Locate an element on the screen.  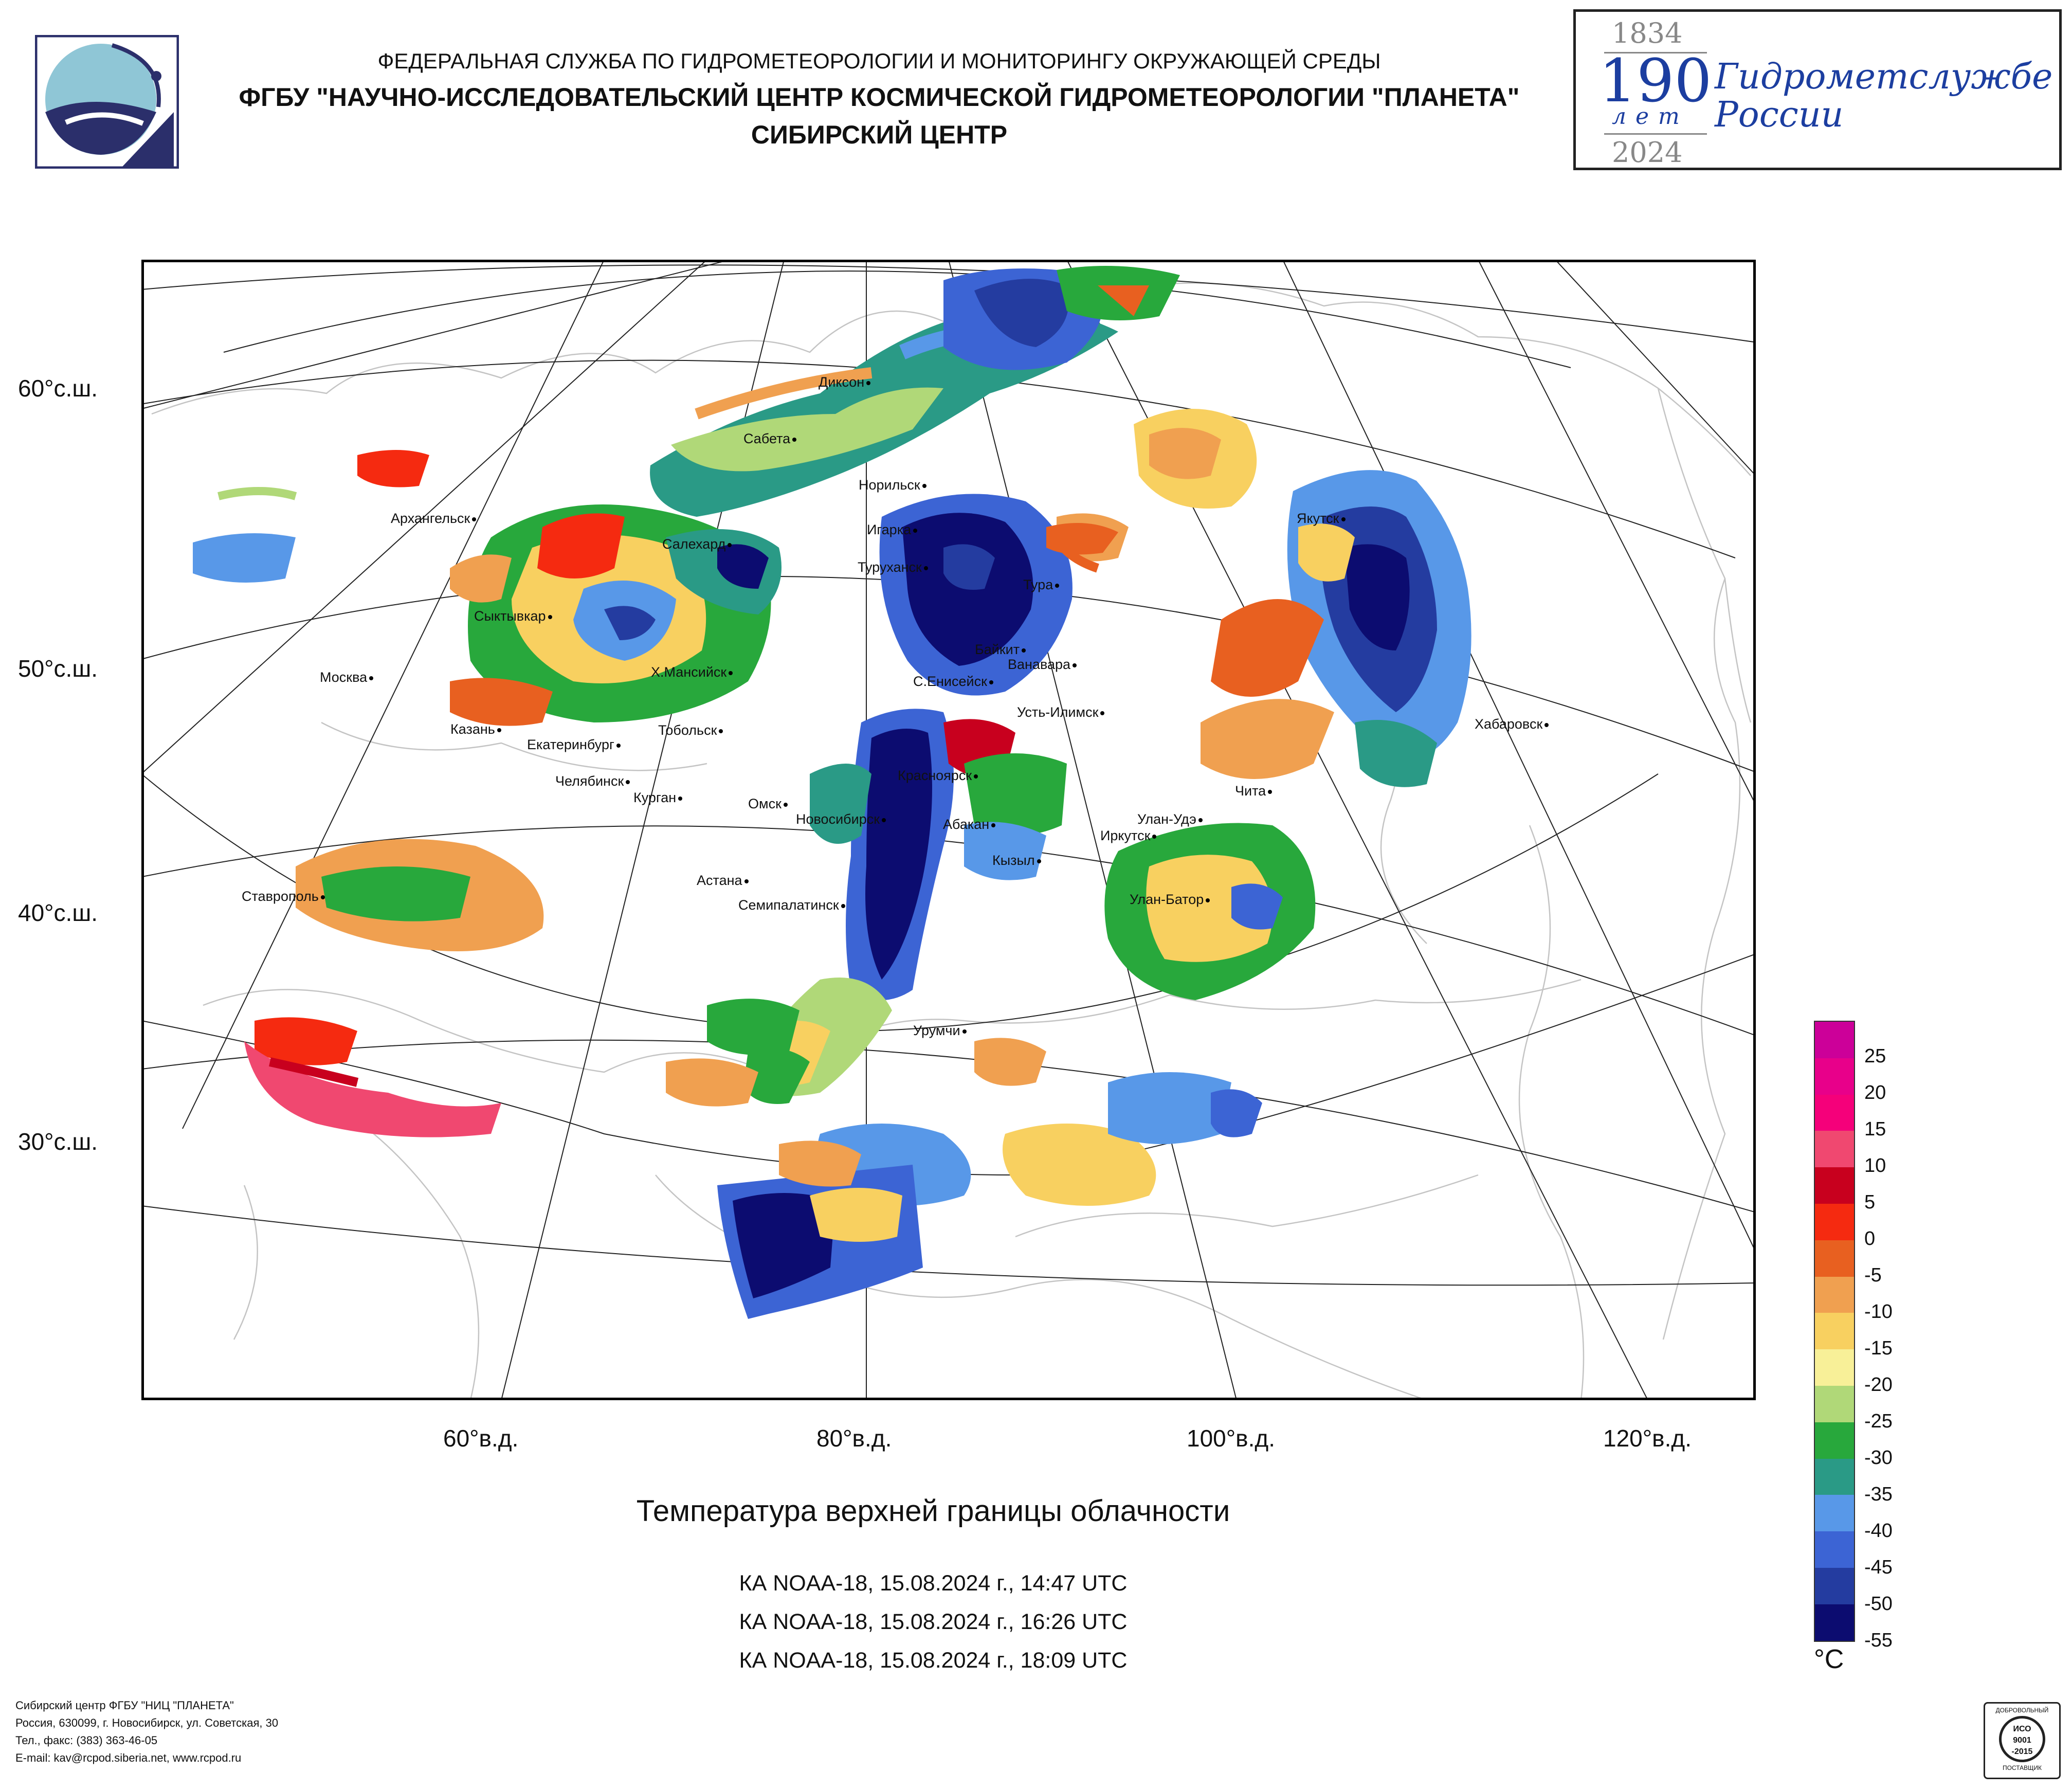
anniversary-rule-top is located at coordinates (1655, 52).